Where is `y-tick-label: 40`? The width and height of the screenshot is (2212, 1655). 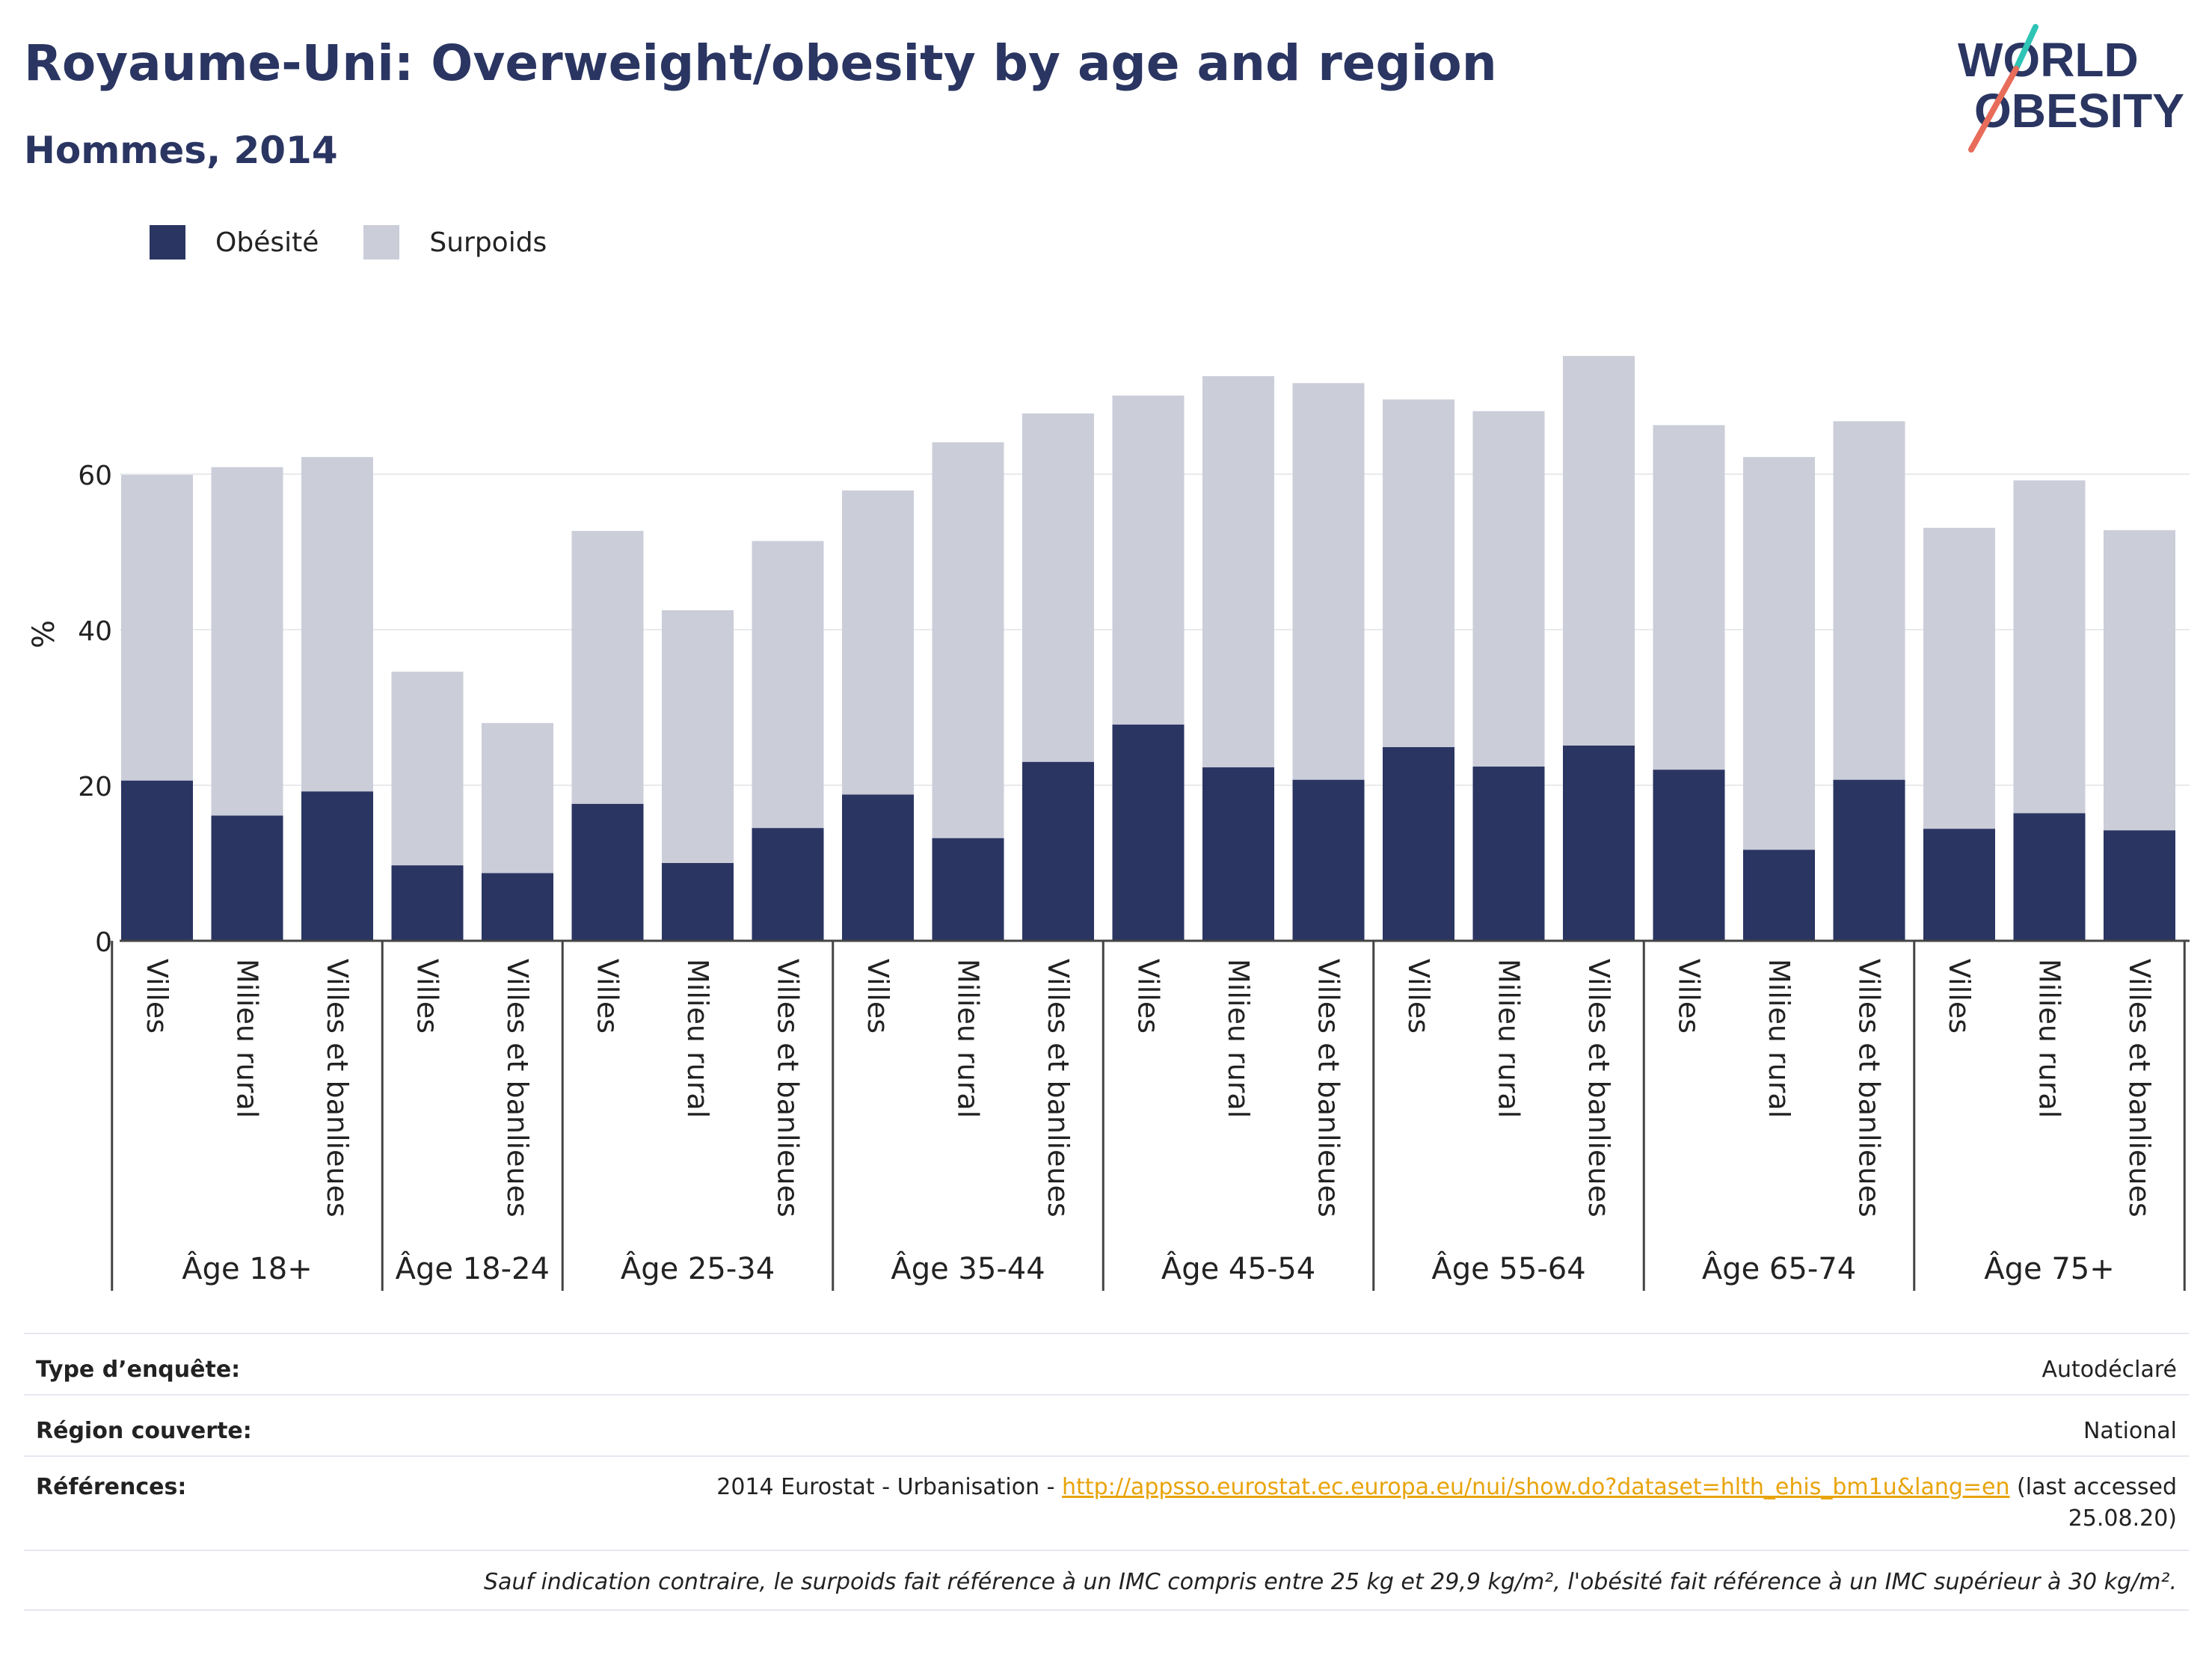 y-tick-label: 40 is located at coordinates (95, 631).